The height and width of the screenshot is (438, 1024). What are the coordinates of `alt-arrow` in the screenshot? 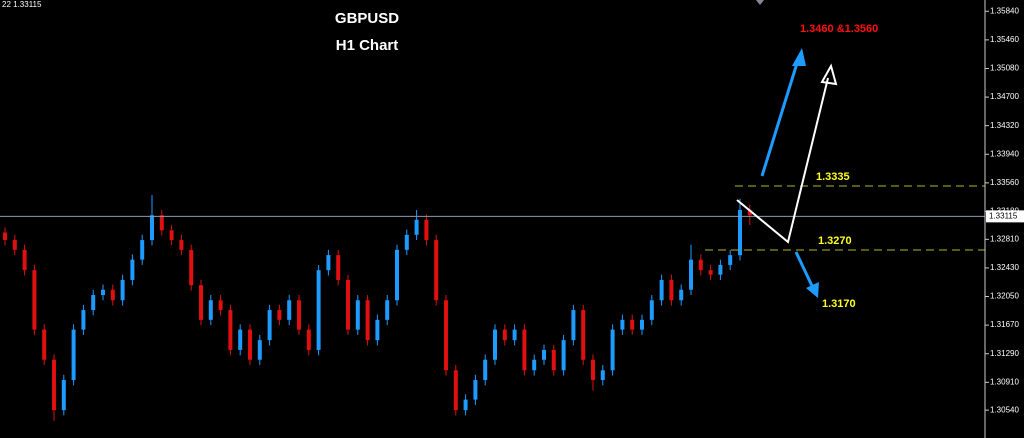 It's located at (782, 160).